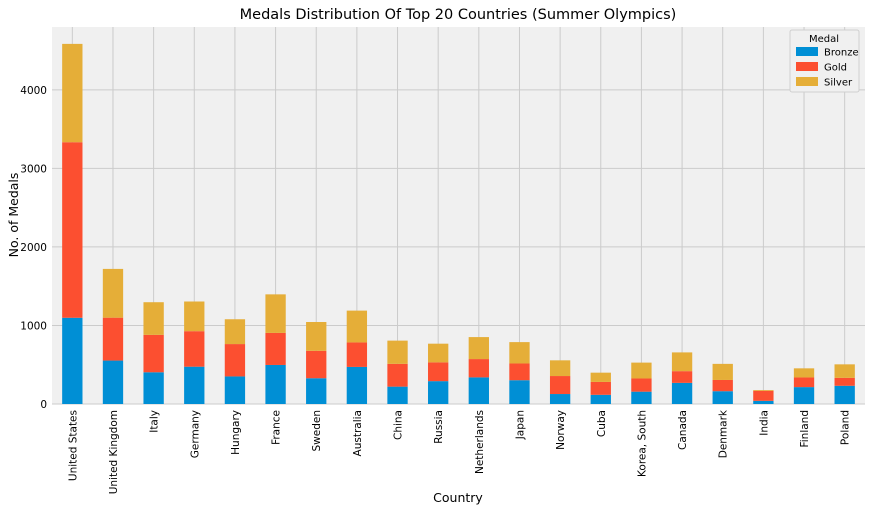 The image size is (874, 512). I want to click on x-tick-label: Italy, so click(155, 421).